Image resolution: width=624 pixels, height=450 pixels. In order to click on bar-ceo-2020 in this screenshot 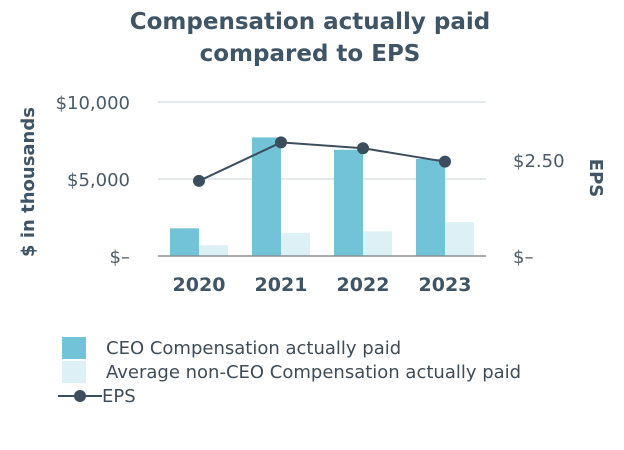, I will do `click(184, 242)`.